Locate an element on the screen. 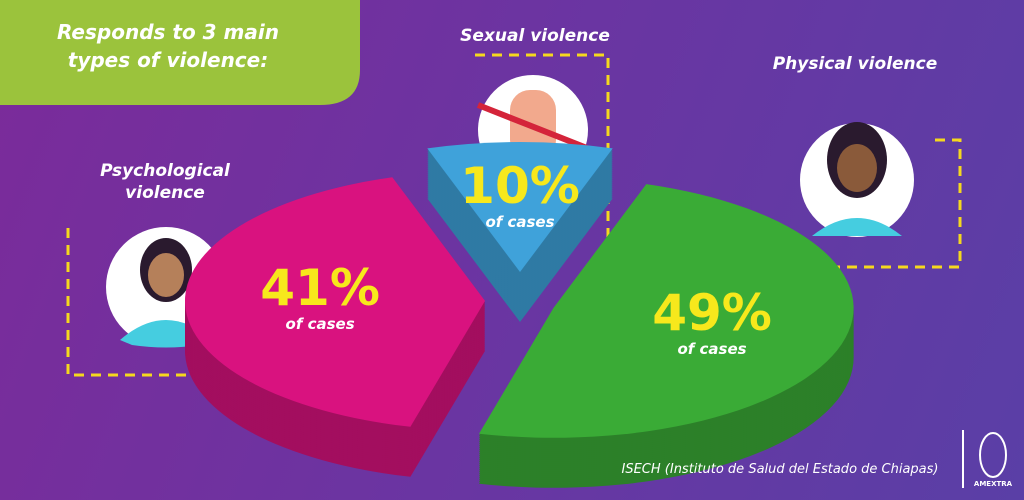  value-label: 41% is located at coordinates (320, 288).